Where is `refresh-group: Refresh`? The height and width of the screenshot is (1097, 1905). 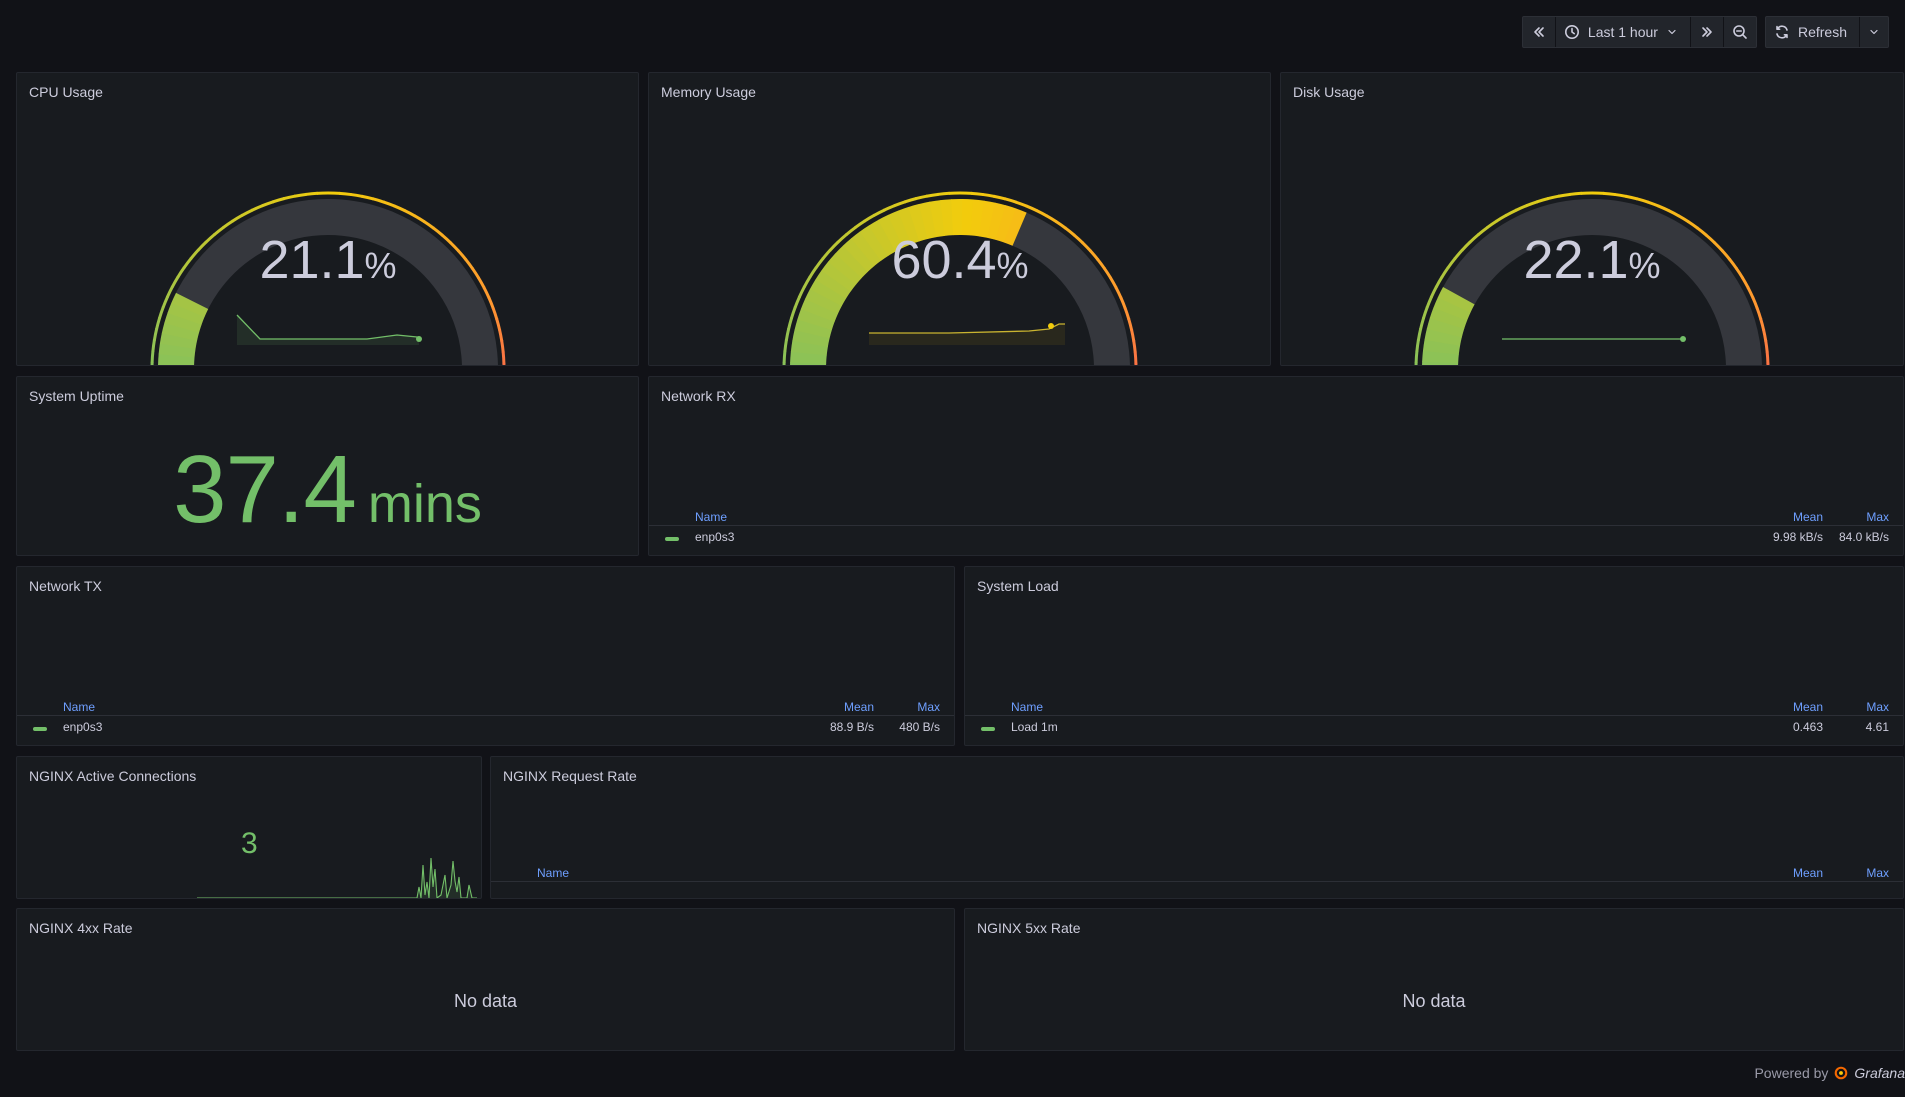 refresh-group: Refresh is located at coordinates (1826, 32).